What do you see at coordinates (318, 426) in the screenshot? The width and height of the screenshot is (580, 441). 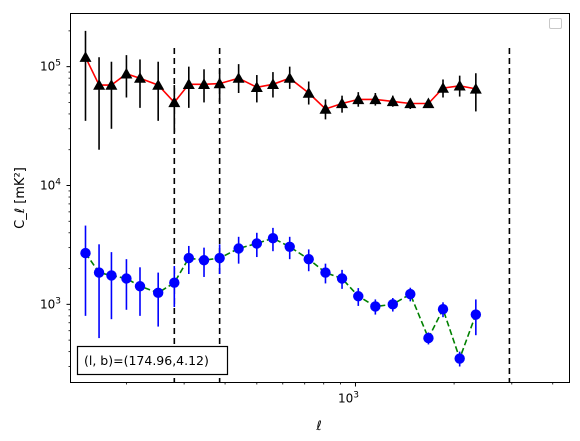 I see `x-axis-label: ℓ` at bounding box center [318, 426].